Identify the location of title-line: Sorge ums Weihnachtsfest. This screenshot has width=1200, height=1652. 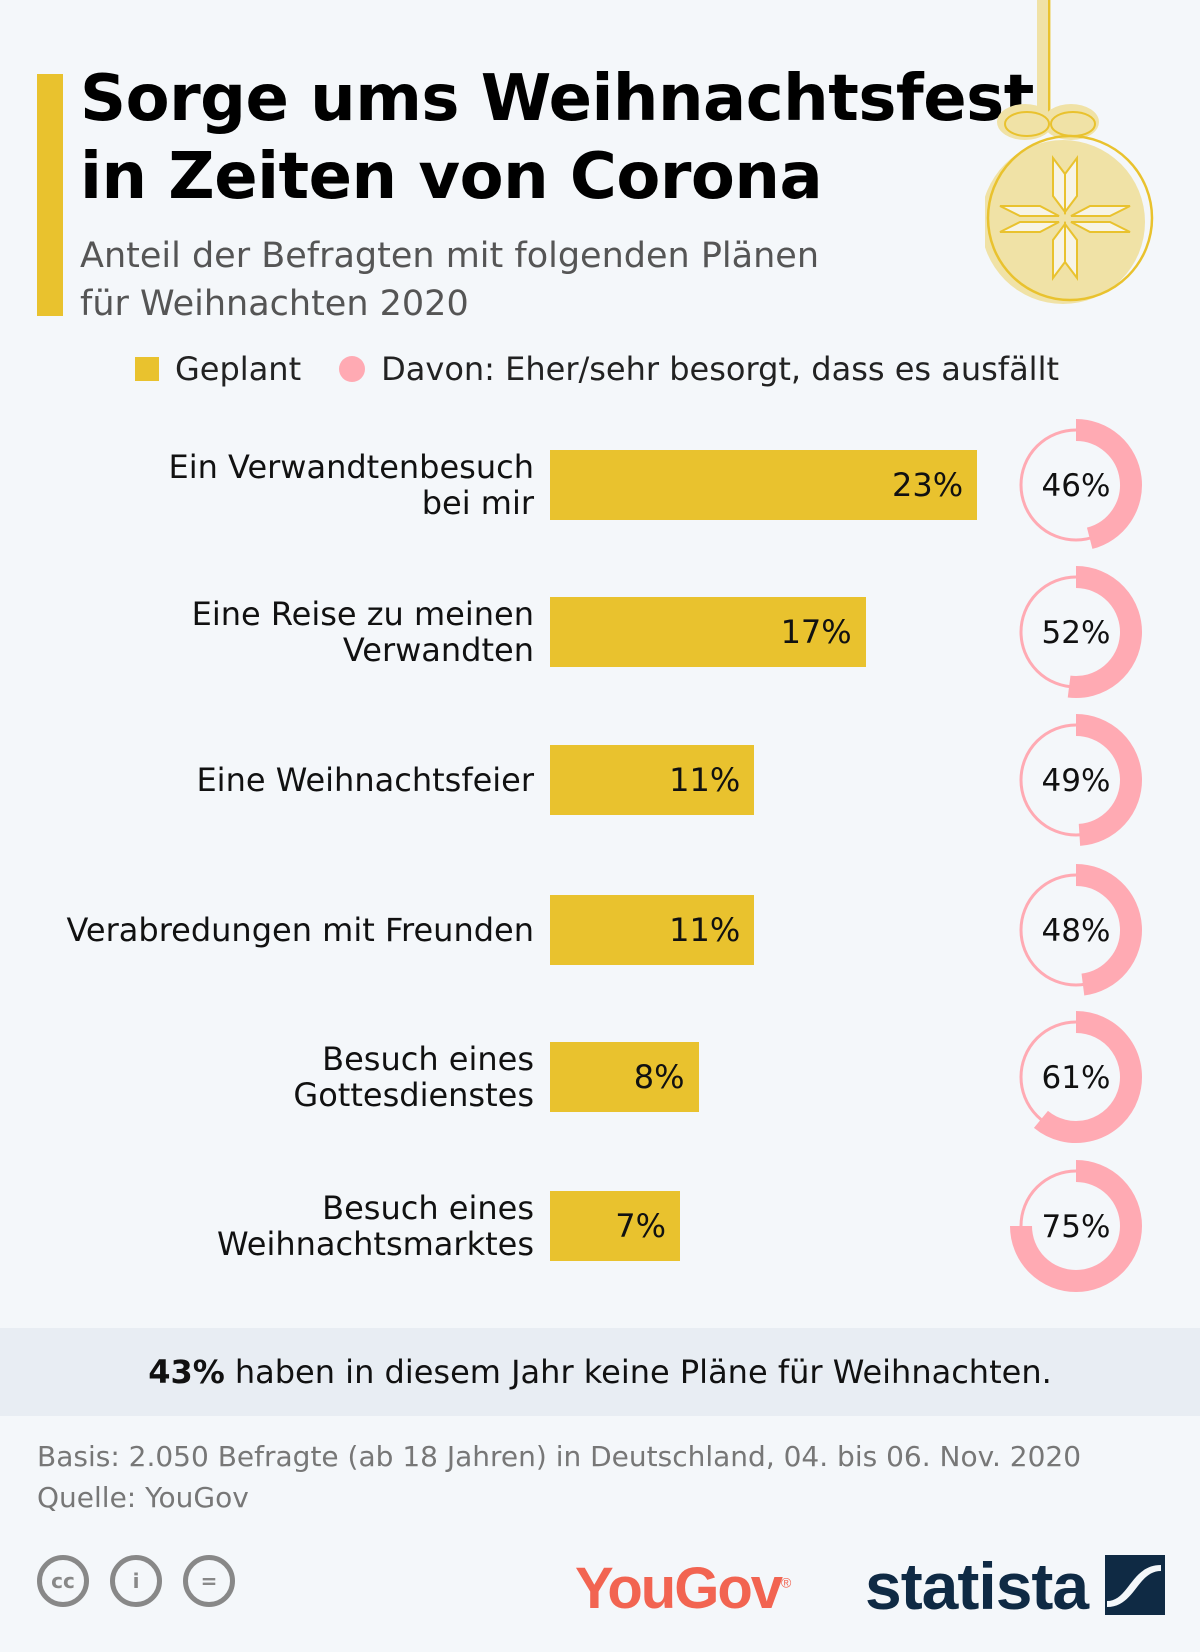
(557, 99).